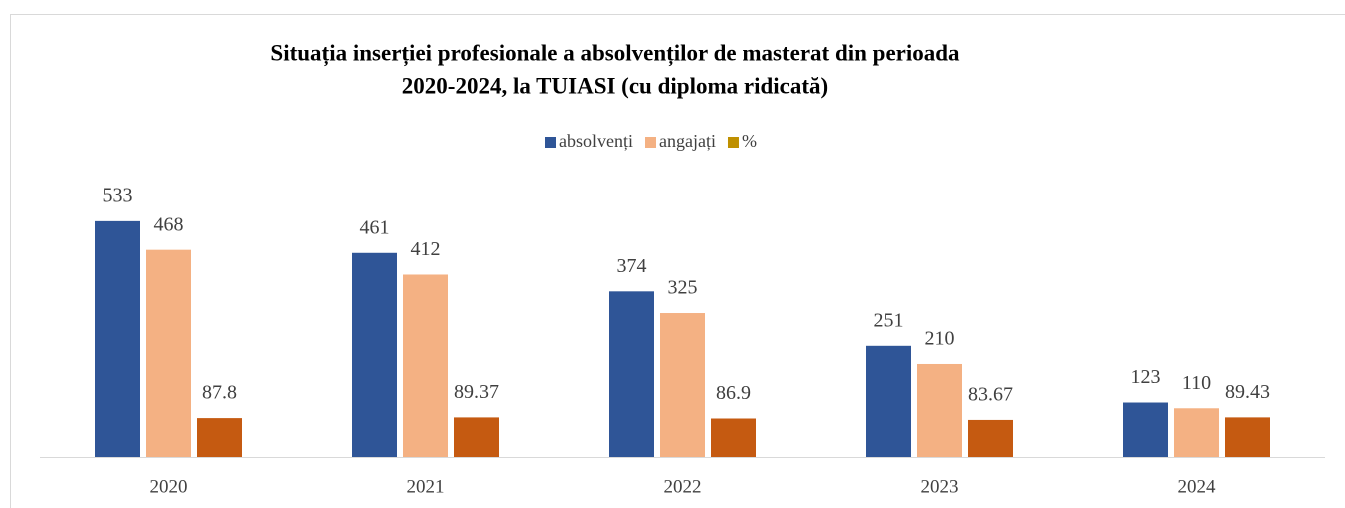 This screenshot has width=1345, height=508. What do you see at coordinates (375, 227) in the screenshot?
I see `data-label: 461` at bounding box center [375, 227].